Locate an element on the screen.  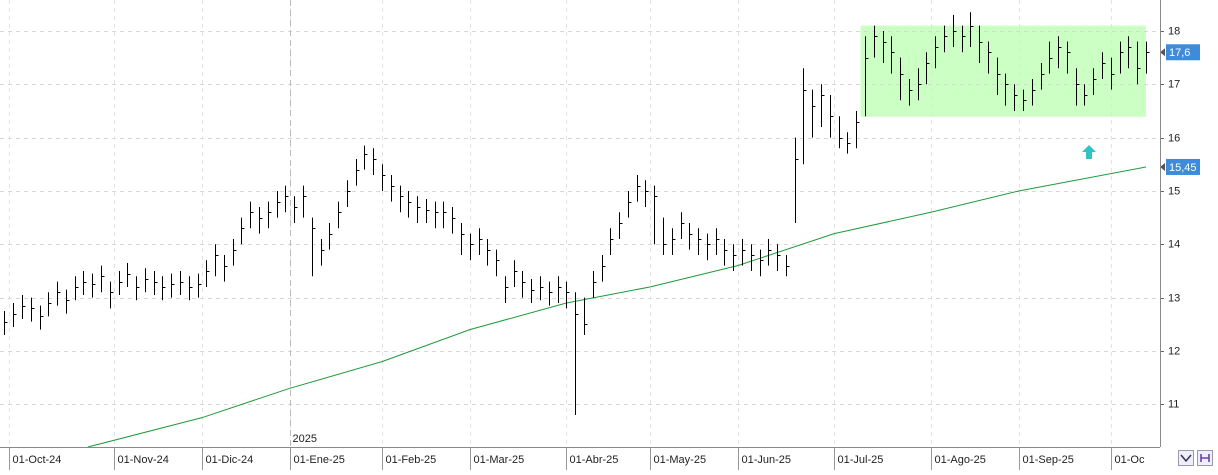
x-tick-label: 01-Sep-25 is located at coordinates (1048, 460).